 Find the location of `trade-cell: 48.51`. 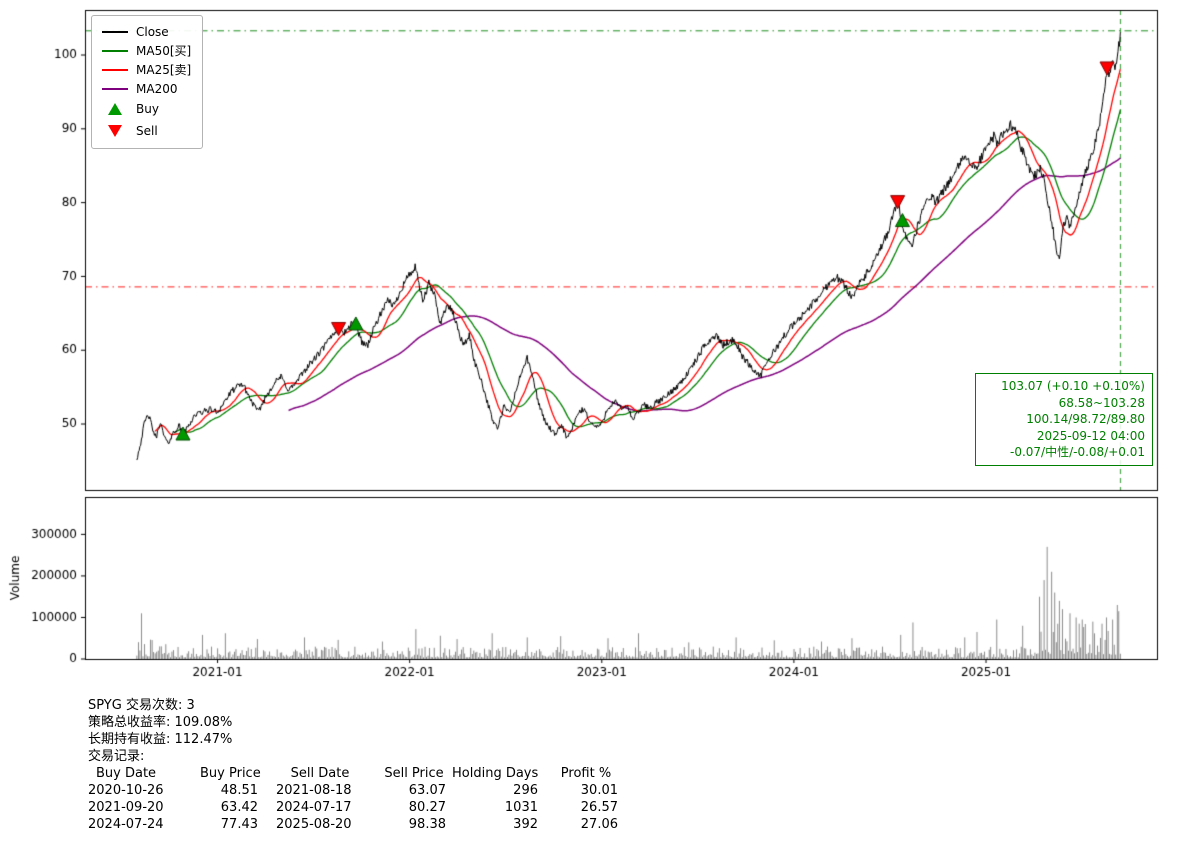

trade-cell: 48.51 is located at coordinates (239, 790).